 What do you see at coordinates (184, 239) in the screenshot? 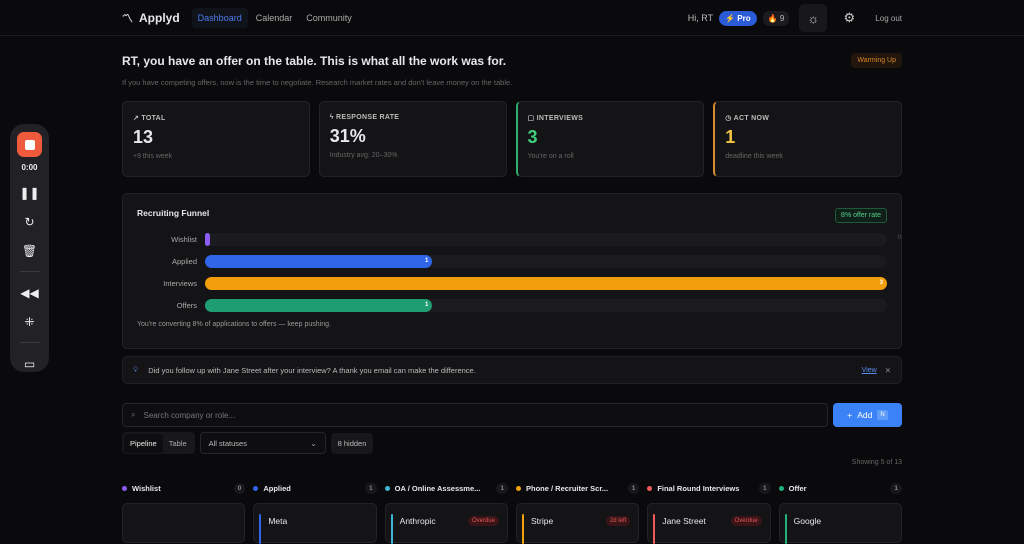
I see `funnel-label: Wishlist` at bounding box center [184, 239].